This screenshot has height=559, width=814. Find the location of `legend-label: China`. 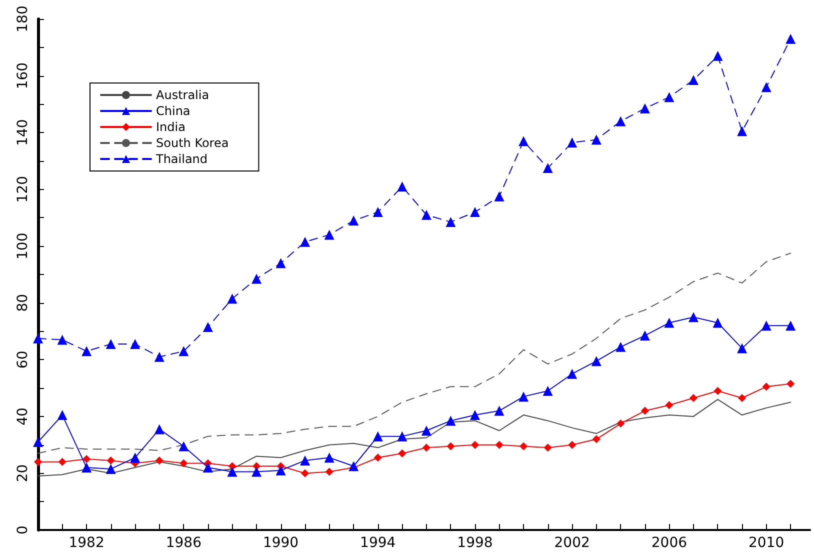

legend-label: China is located at coordinates (173, 111).